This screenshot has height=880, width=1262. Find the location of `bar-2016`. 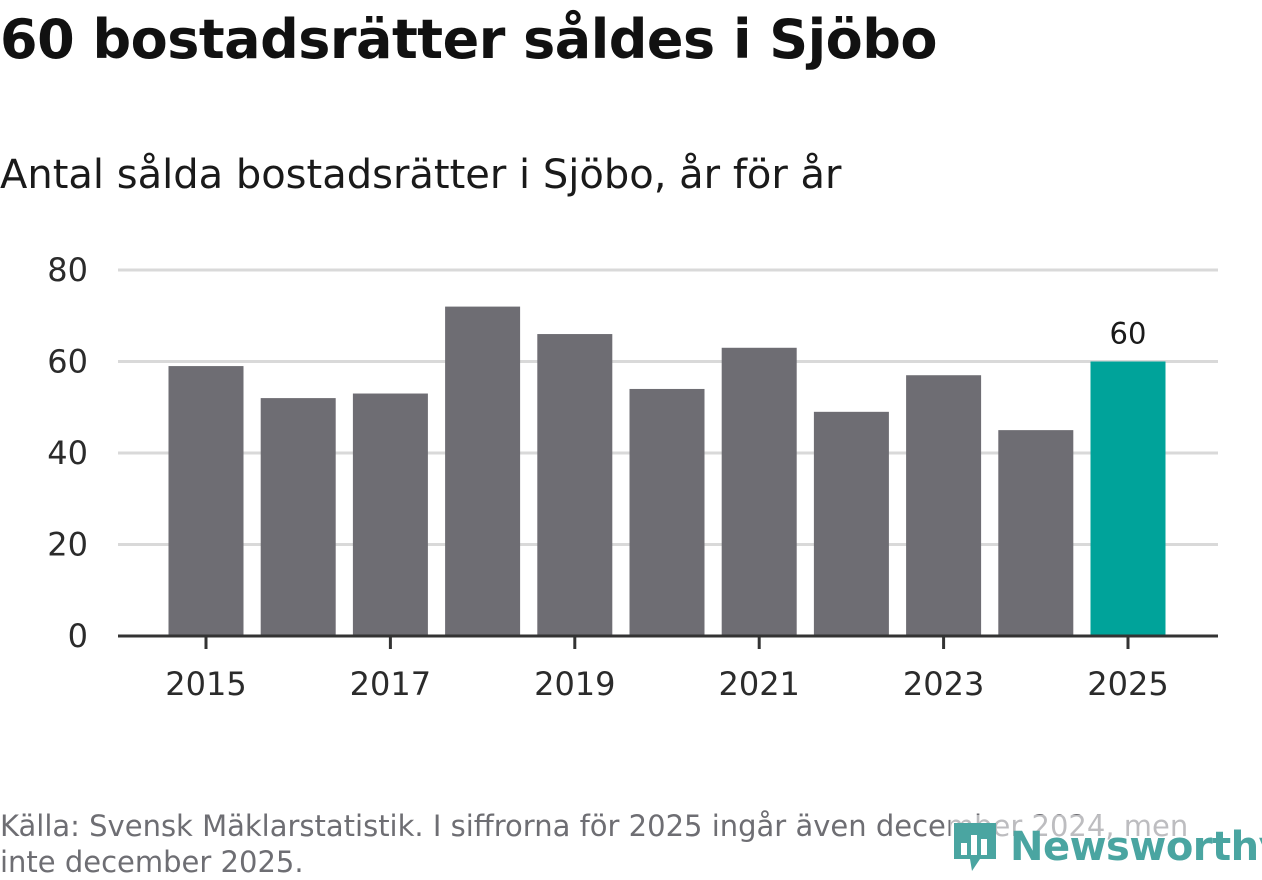

bar-2016 is located at coordinates (298, 517).